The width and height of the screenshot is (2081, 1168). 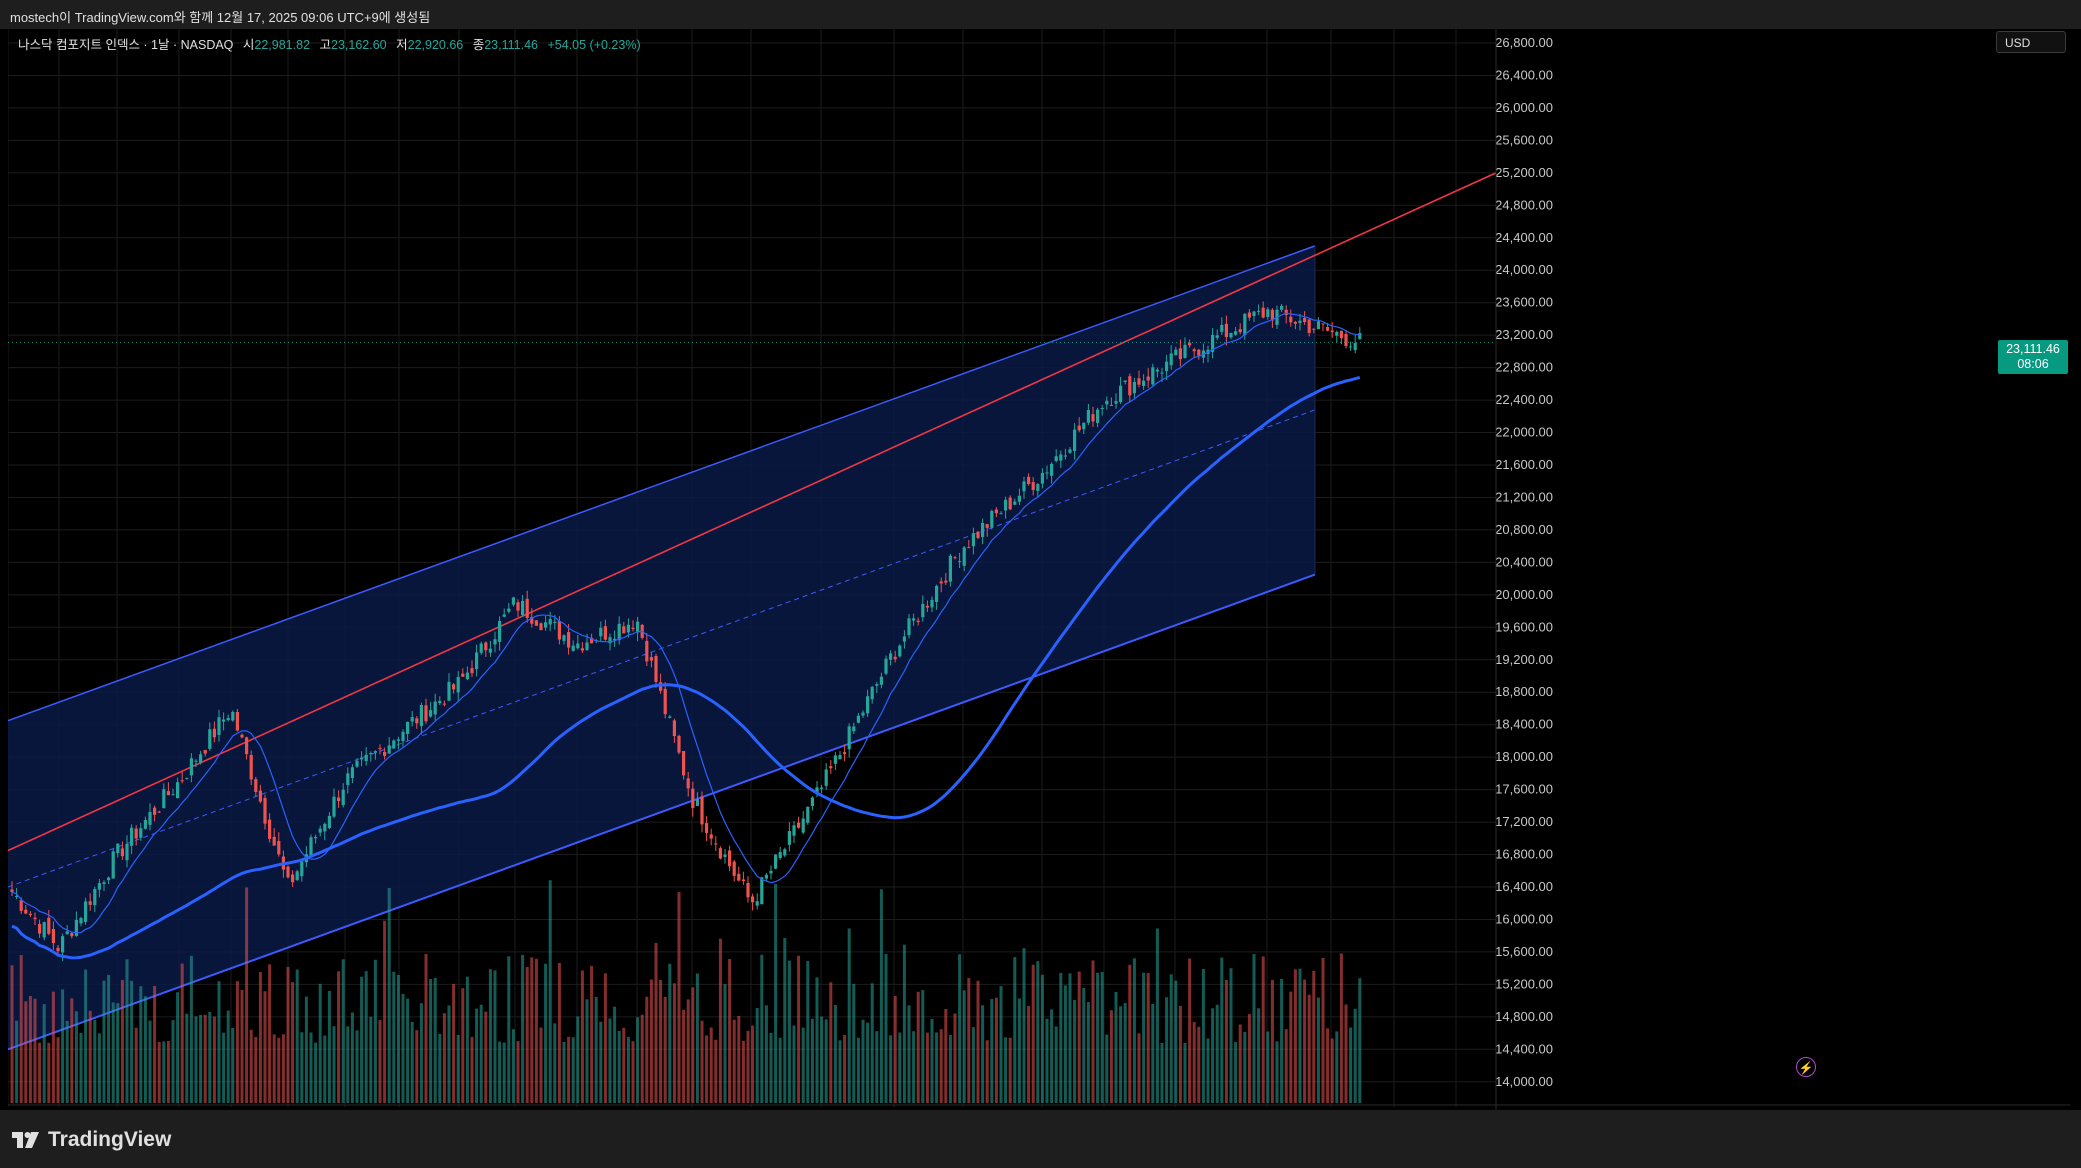 What do you see at coordinates (359, 45) in the screenshot?
I see `high-value: 23,162.60` at bounding box center [359, 45].